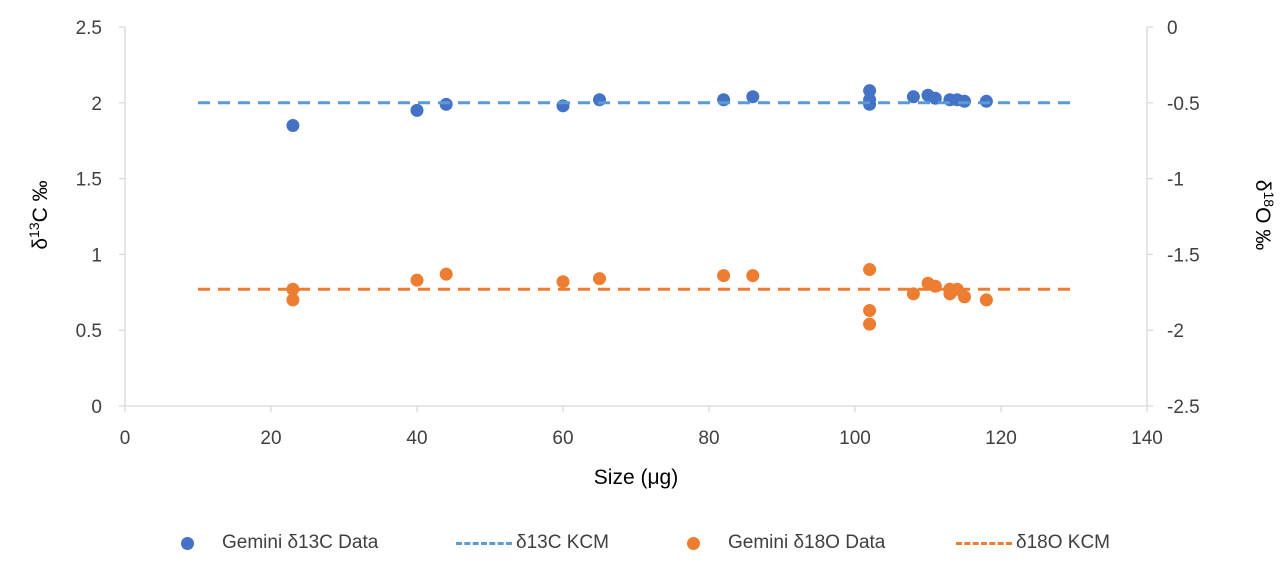 This screenshot has width=1280, height=579. I want to click on legend-item-c13-data: Gemini δ13C Data, so click(279, 543).